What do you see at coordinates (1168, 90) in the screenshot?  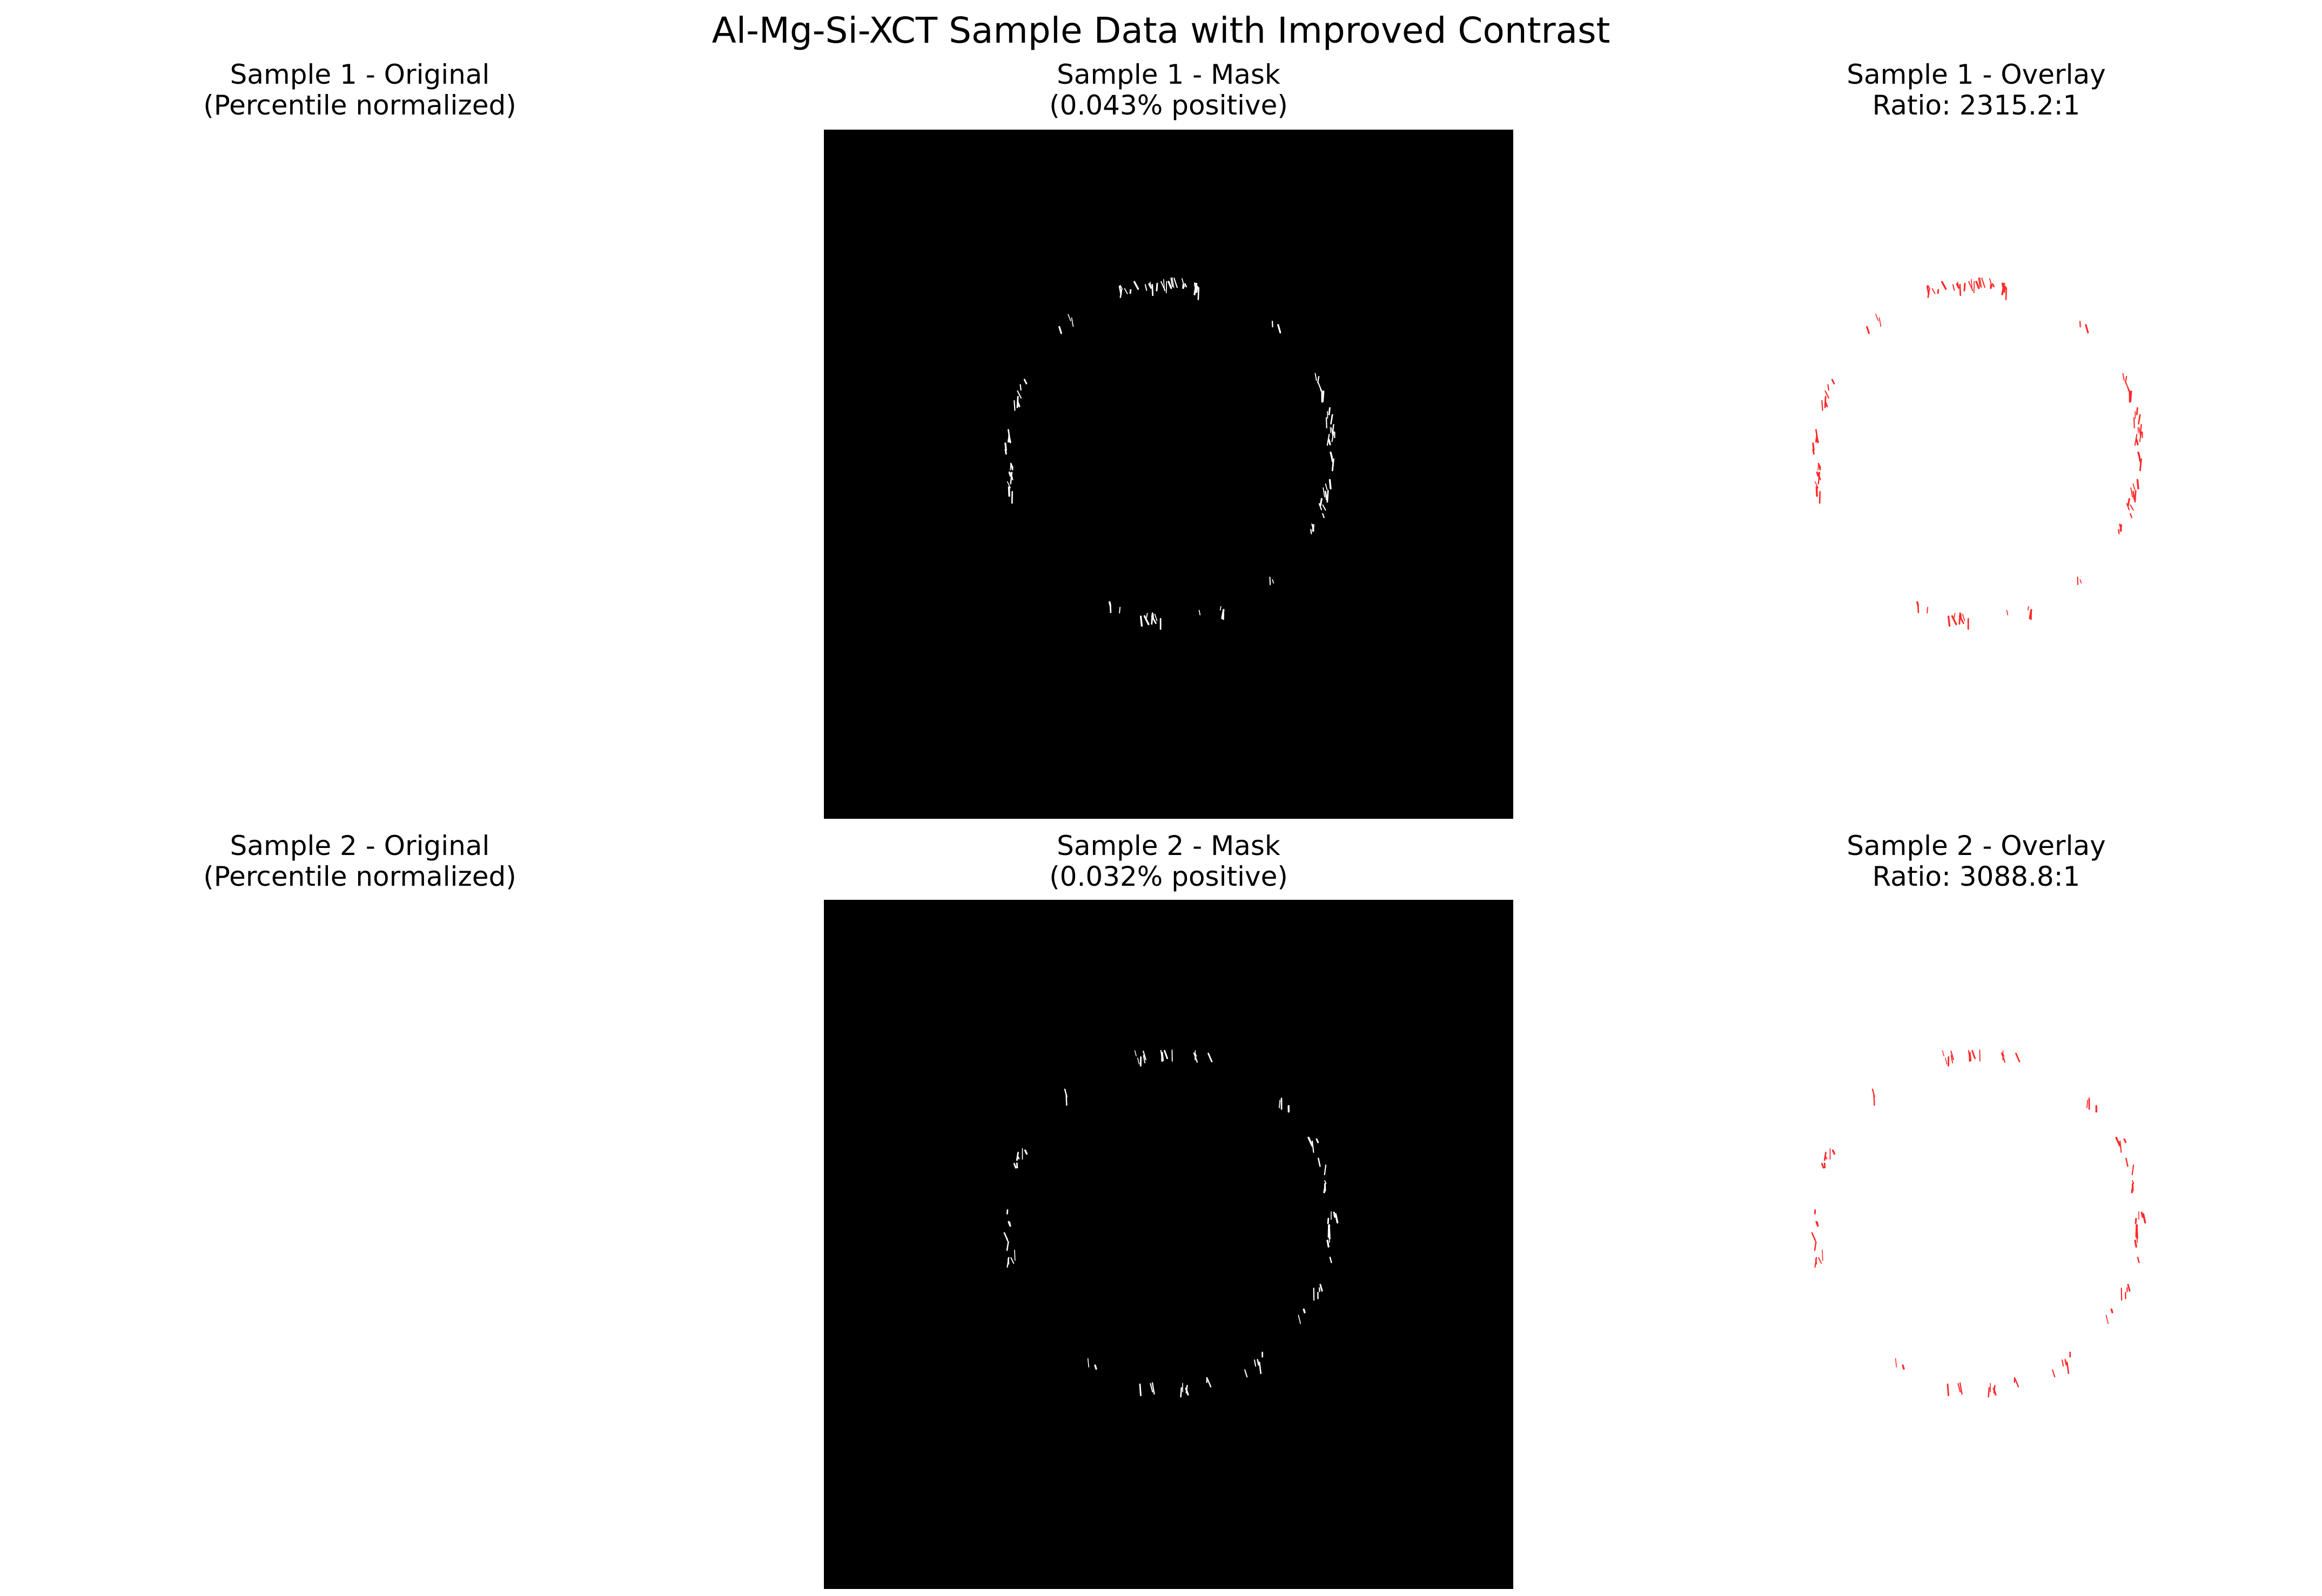 I see `sample-1-mask-title: Sample 1 - Mask (0.043% positive)` at bounding box center [1168, 90].